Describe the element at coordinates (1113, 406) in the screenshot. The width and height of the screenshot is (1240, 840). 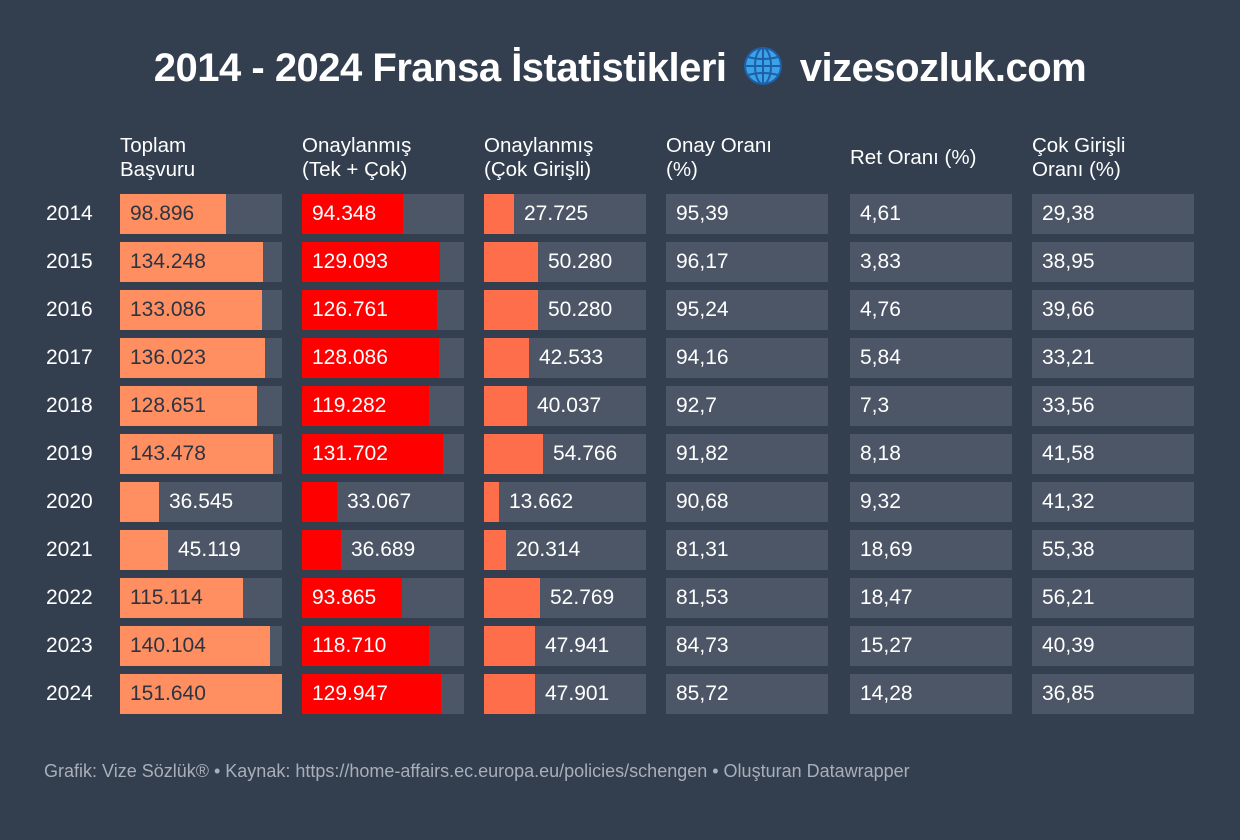
I see `cell-cok-girisli-orani: 33,56` at that location.